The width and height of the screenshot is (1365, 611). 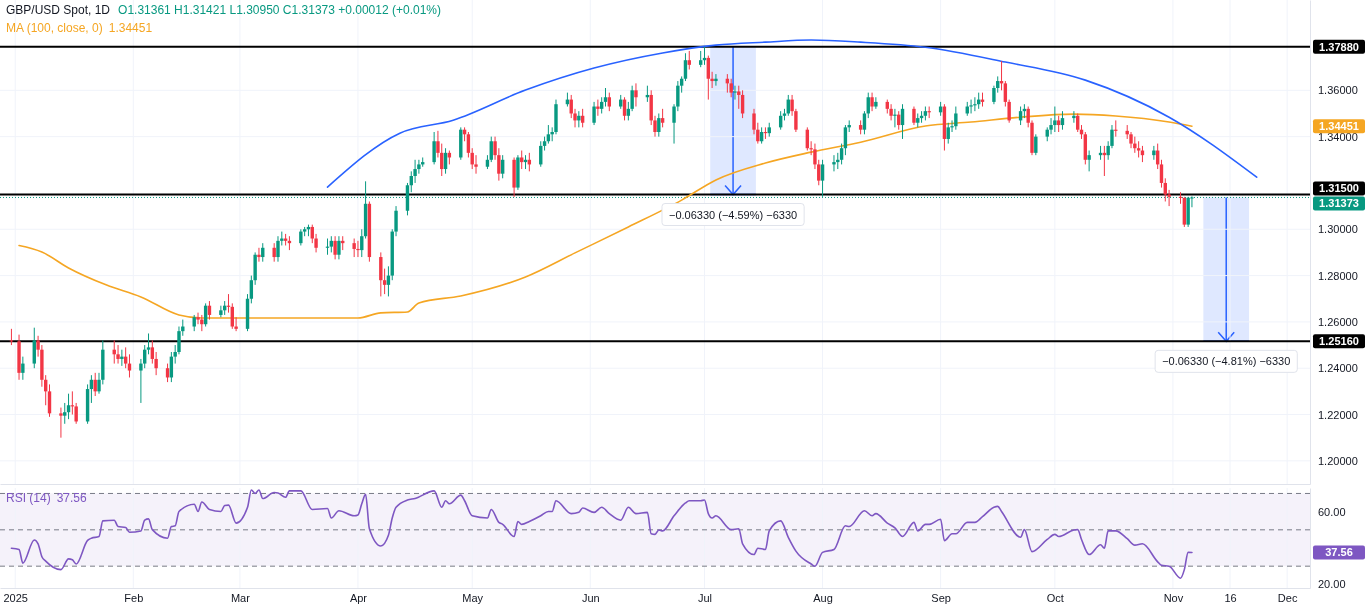 What do you see at coordinates (705, 597) in the screenshot?
I see `x-tick-label: Jul` at bounding box center [705, 597].